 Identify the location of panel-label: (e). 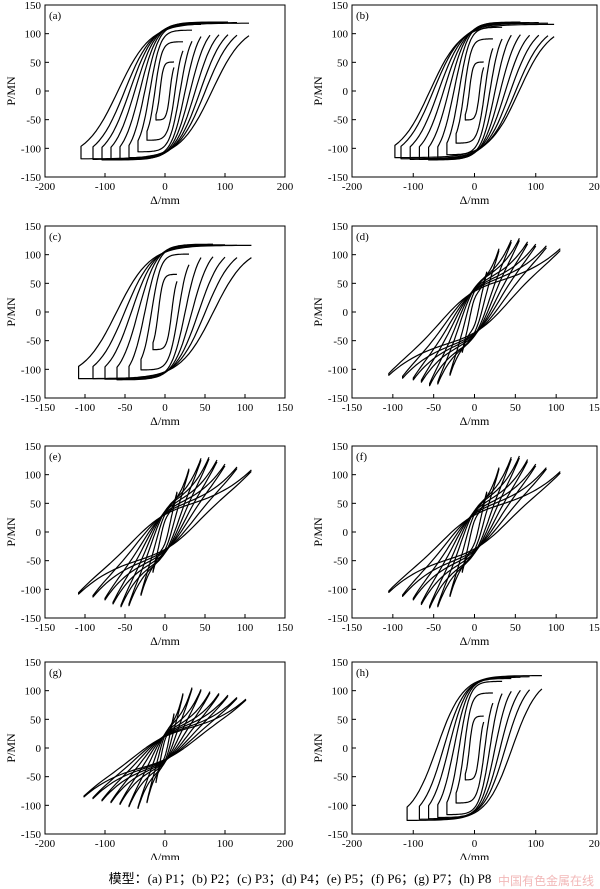
(55, 457).